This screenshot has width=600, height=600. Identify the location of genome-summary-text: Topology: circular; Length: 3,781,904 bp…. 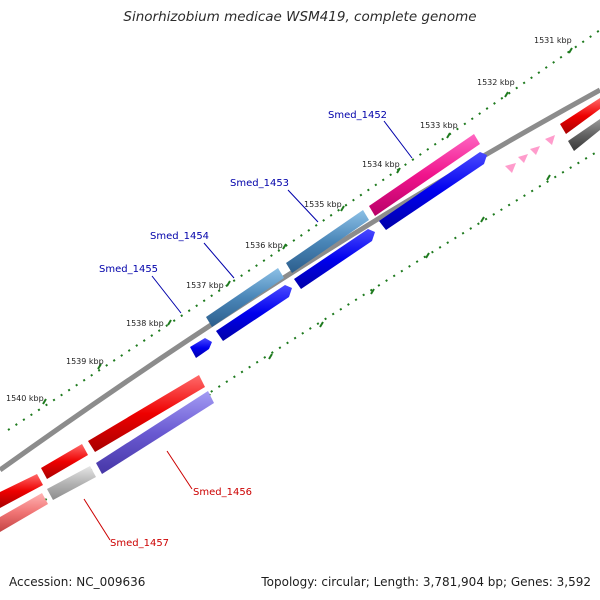
(426, 582).